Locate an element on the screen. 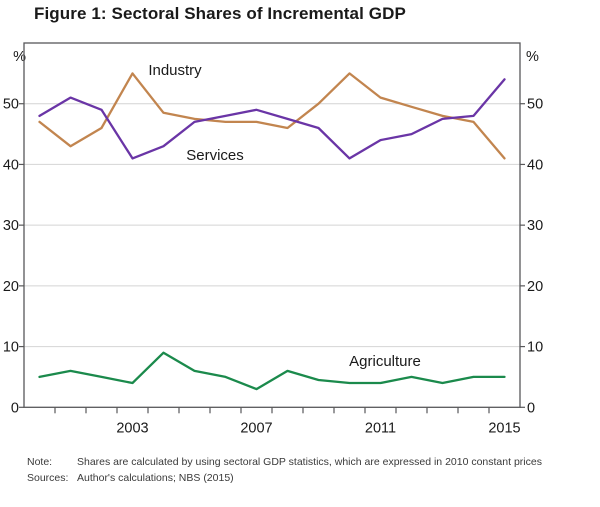 Image resolution: width=600 pixels, height=507 pixels. series-line-industry is located at coordinates (272, 116).